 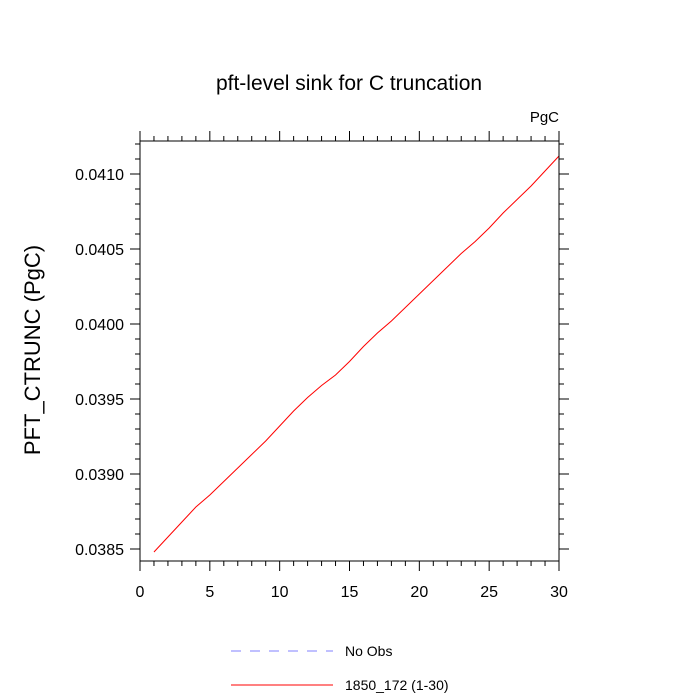 I want to click on y-axis-label: PFT_CTRUNC (PgC), so click(x=32, y=350).